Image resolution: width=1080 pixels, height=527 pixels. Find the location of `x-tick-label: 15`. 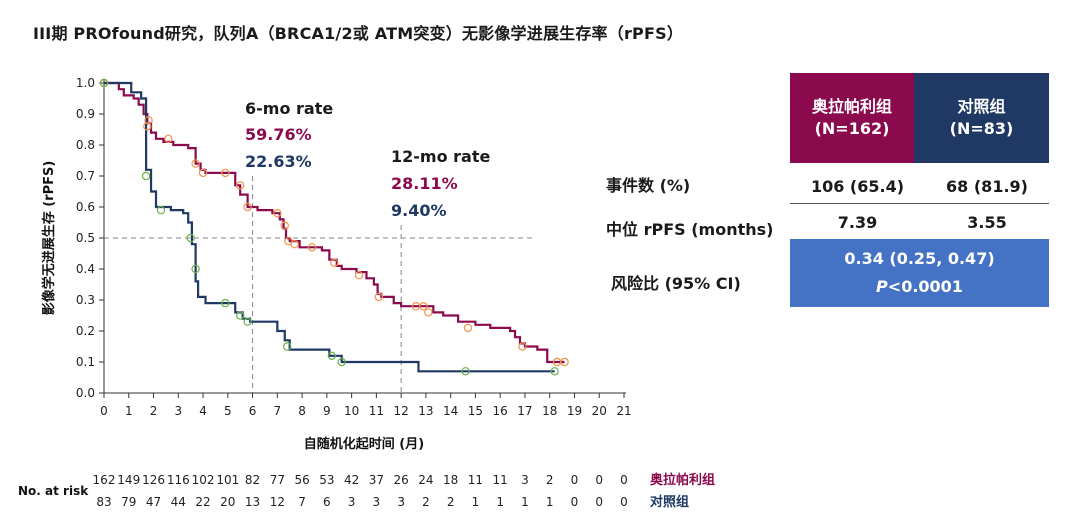

x-tick-label: 15 is located at coordinates (475, 411).